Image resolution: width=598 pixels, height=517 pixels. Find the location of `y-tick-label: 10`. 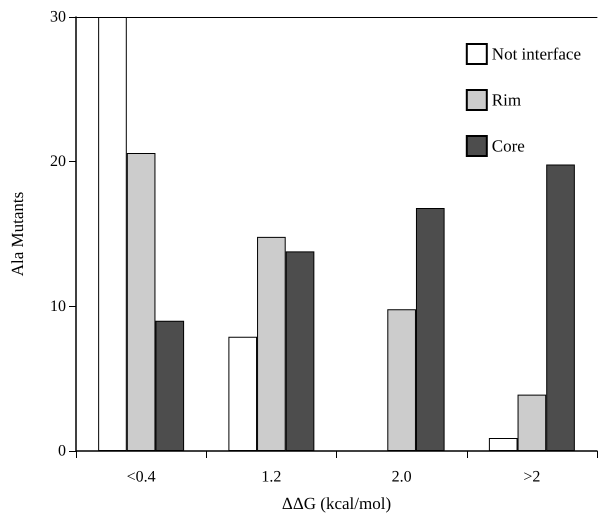

y-tick-label: 10 is located at coordinates (58, 306).